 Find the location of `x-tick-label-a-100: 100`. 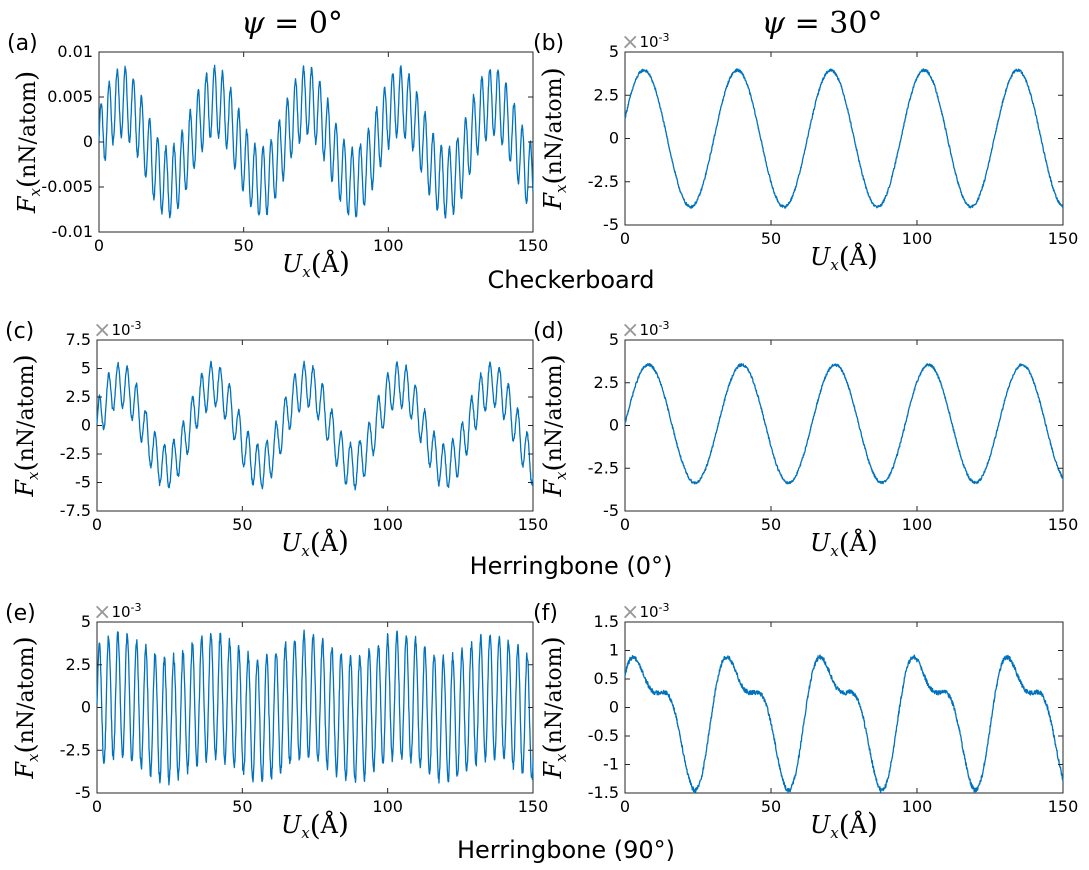

x-tick-label-a-100: 100 is located at coordinates (388, 245).